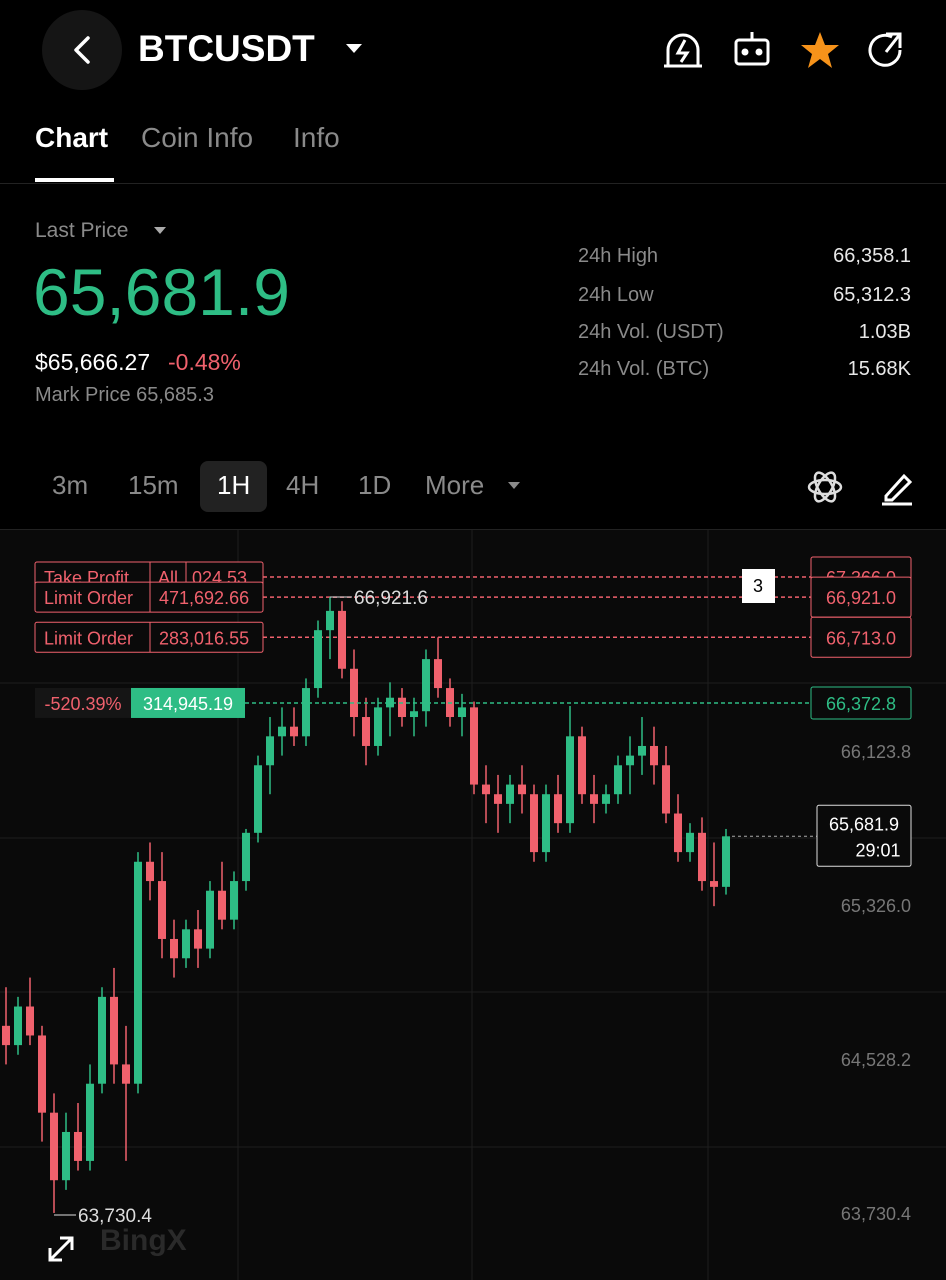 This screenshot has height=1280, width=946. Describe the element at coordinates (876, 1214) in the screenshot. I see `y-tick-label: 63,730.4` at that location.